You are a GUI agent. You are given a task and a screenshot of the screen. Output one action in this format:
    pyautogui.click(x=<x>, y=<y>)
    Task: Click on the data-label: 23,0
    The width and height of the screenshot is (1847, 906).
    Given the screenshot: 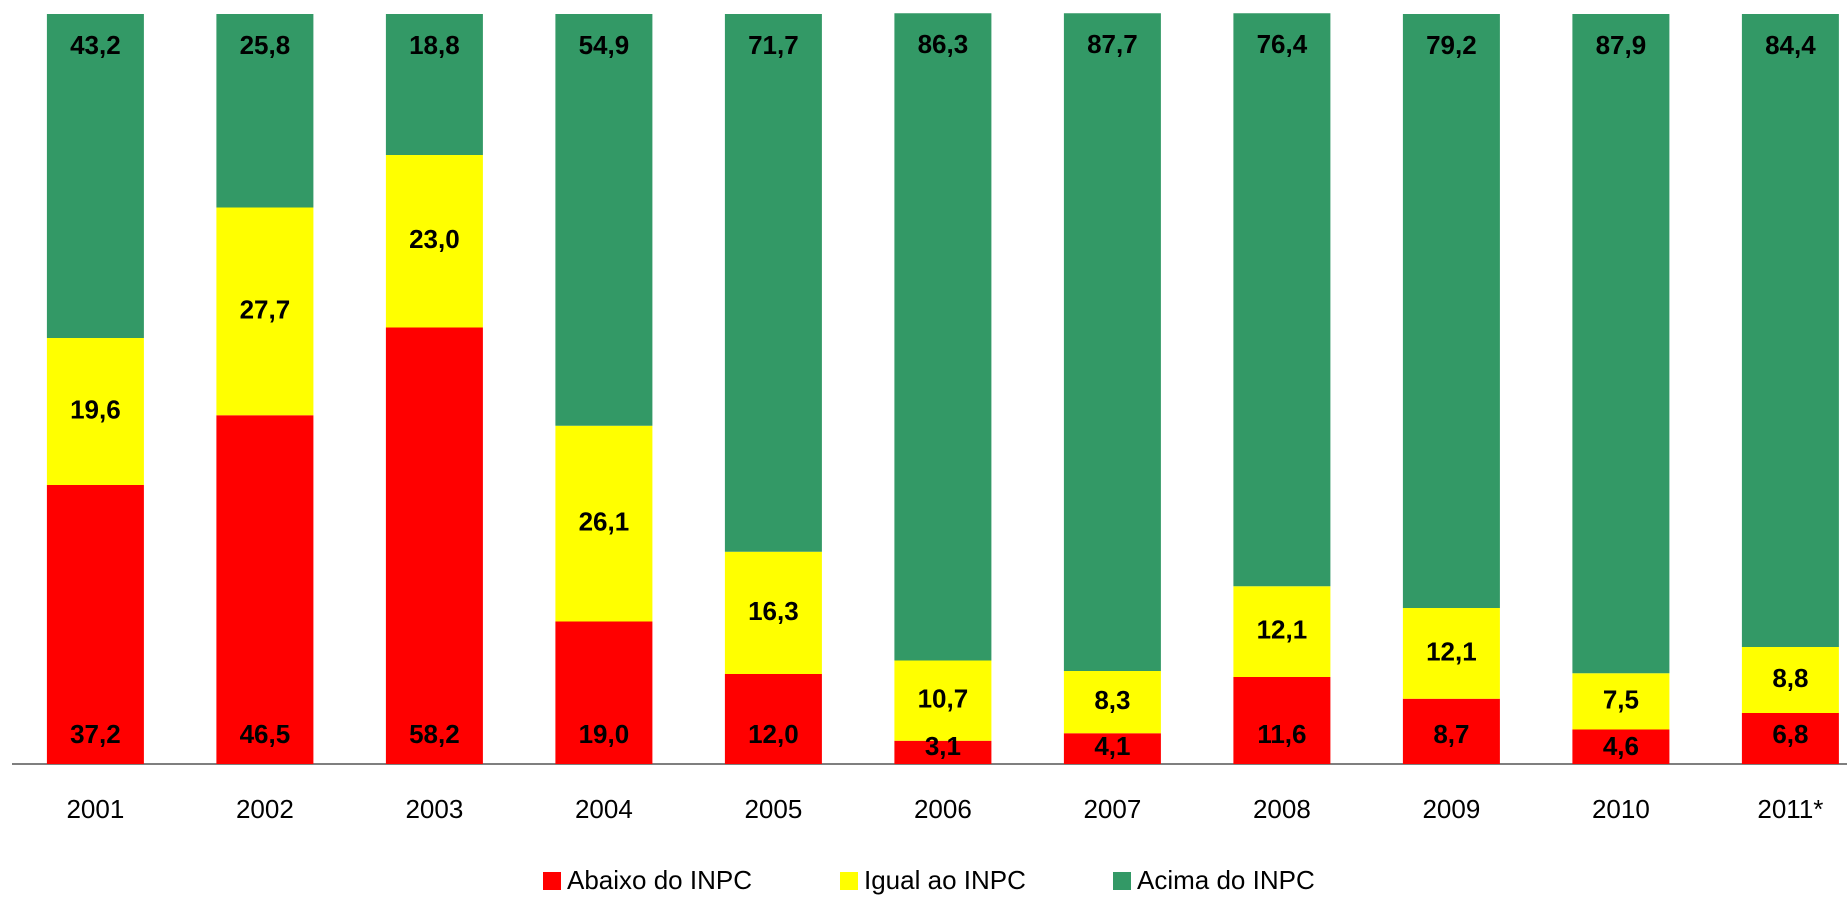 What is the action you would take?
    pyautogui.click(x=434, y=239)
    